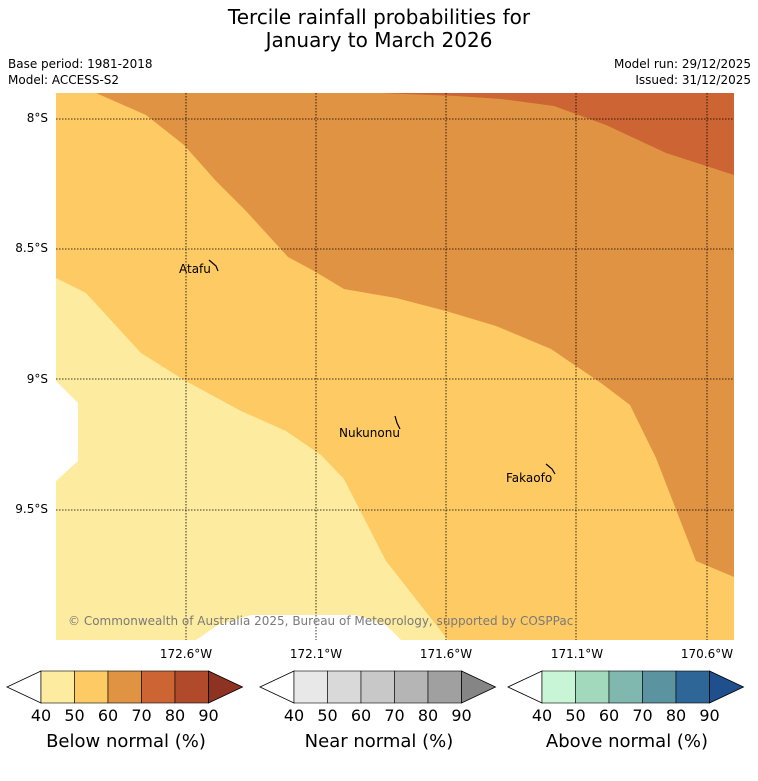  Describe the element at coordinates (693, 80) in the screenshot. I see `issued-date: Issued: 31/12/2025` at that location.